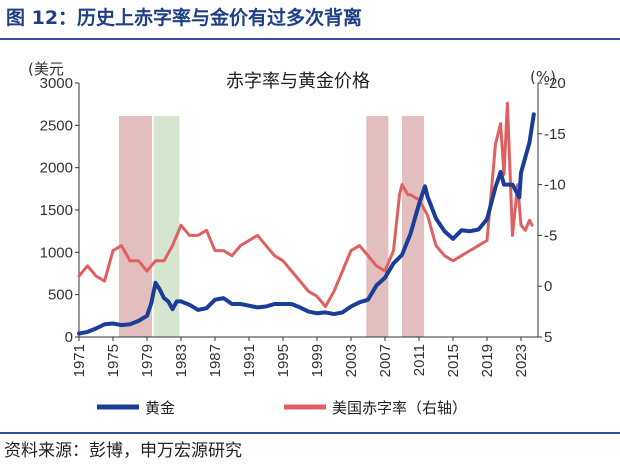 This screenshot has height=468, width=620. I want to click on left-tick-label-3: 1500, so click(56, 210).